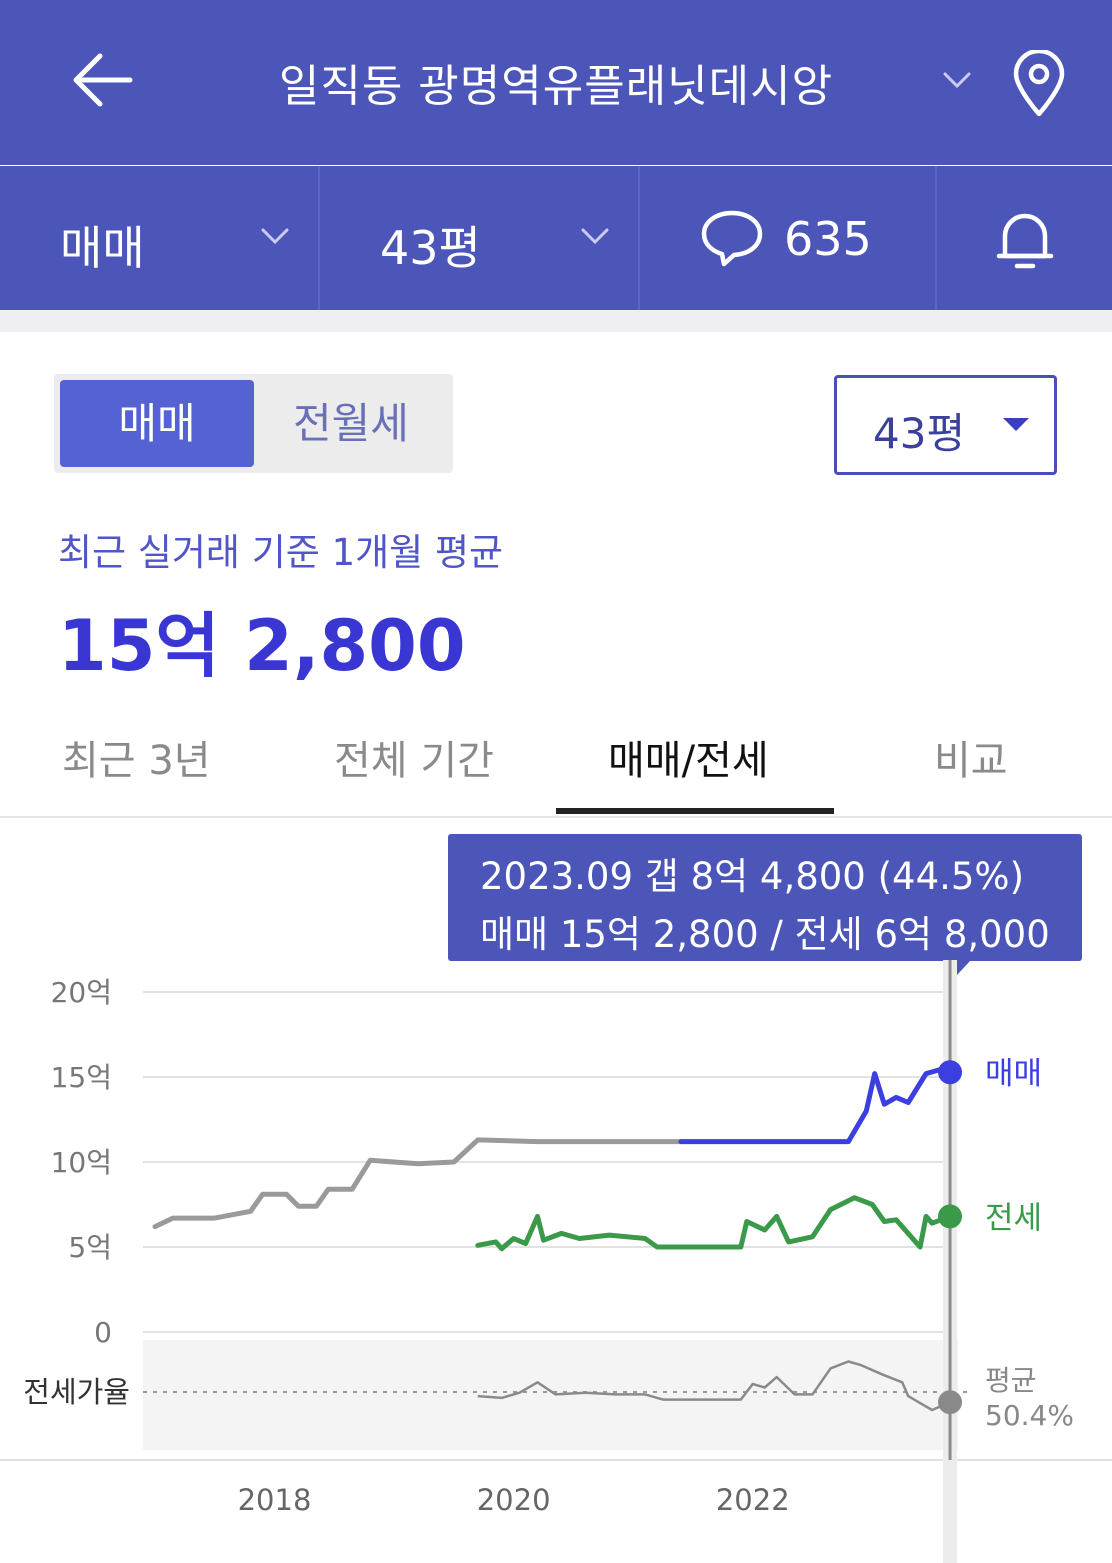 This screenshot has height=1563, width=1112. Describe the element at coordinates (81, 992) in the screenshot. I see `y-tick-label: 20억` at that location.